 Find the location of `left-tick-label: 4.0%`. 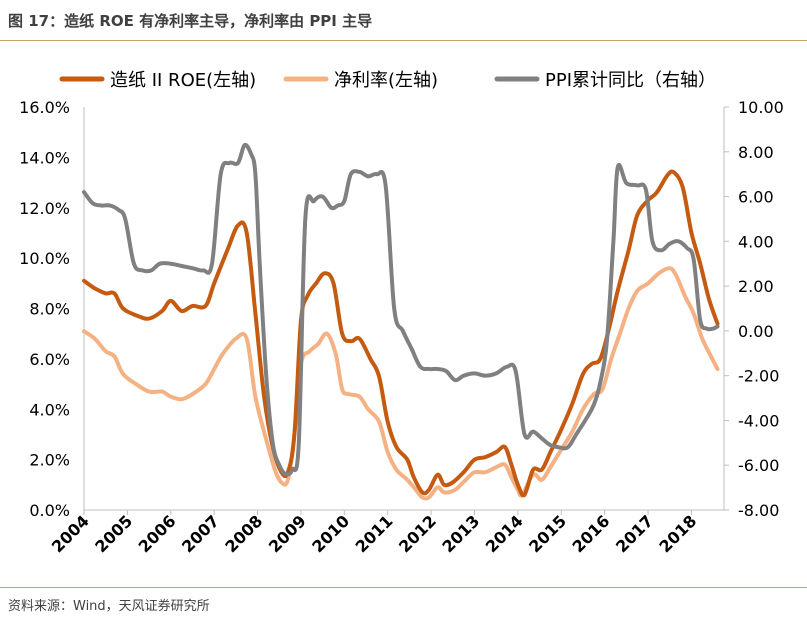

left-tick-label: 4.0% is located at coordinates (49, 409).